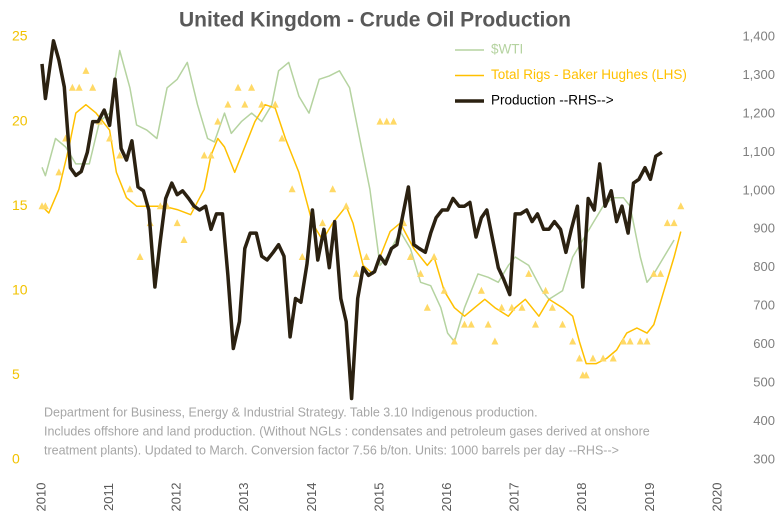  What do you see at coordinates (20, 36) in the screenshot?
I see `y-tick-label: 25` at bounding box center [20, 36].